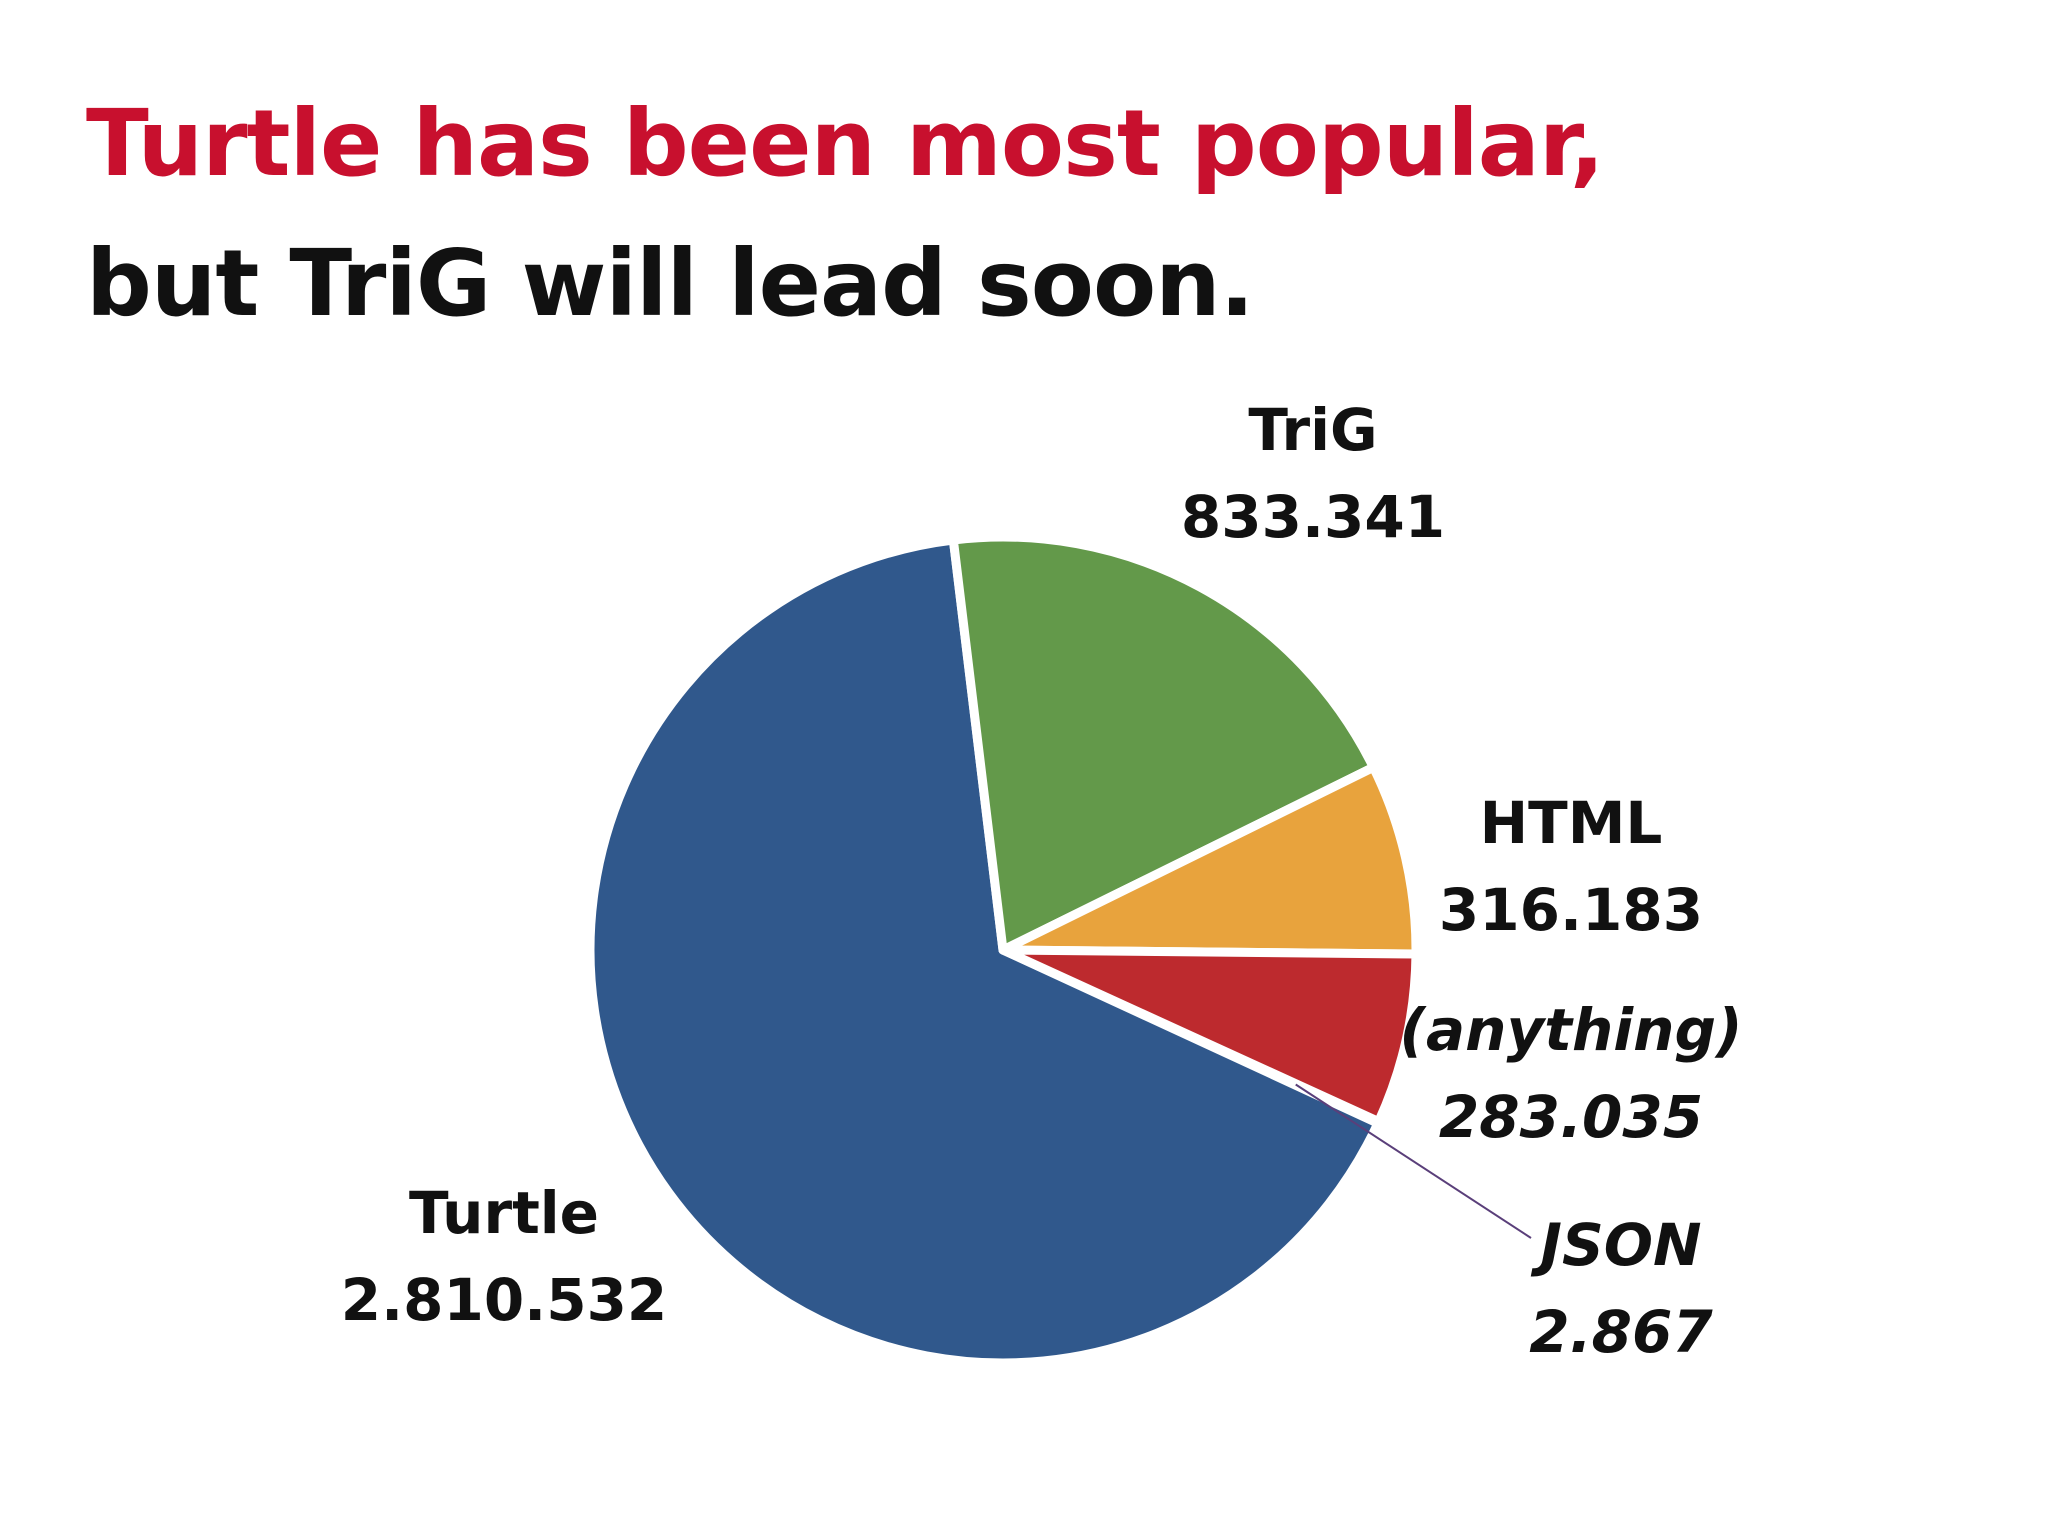  I want to click on slice-value-json: 2.867, so click(1621, 1332).